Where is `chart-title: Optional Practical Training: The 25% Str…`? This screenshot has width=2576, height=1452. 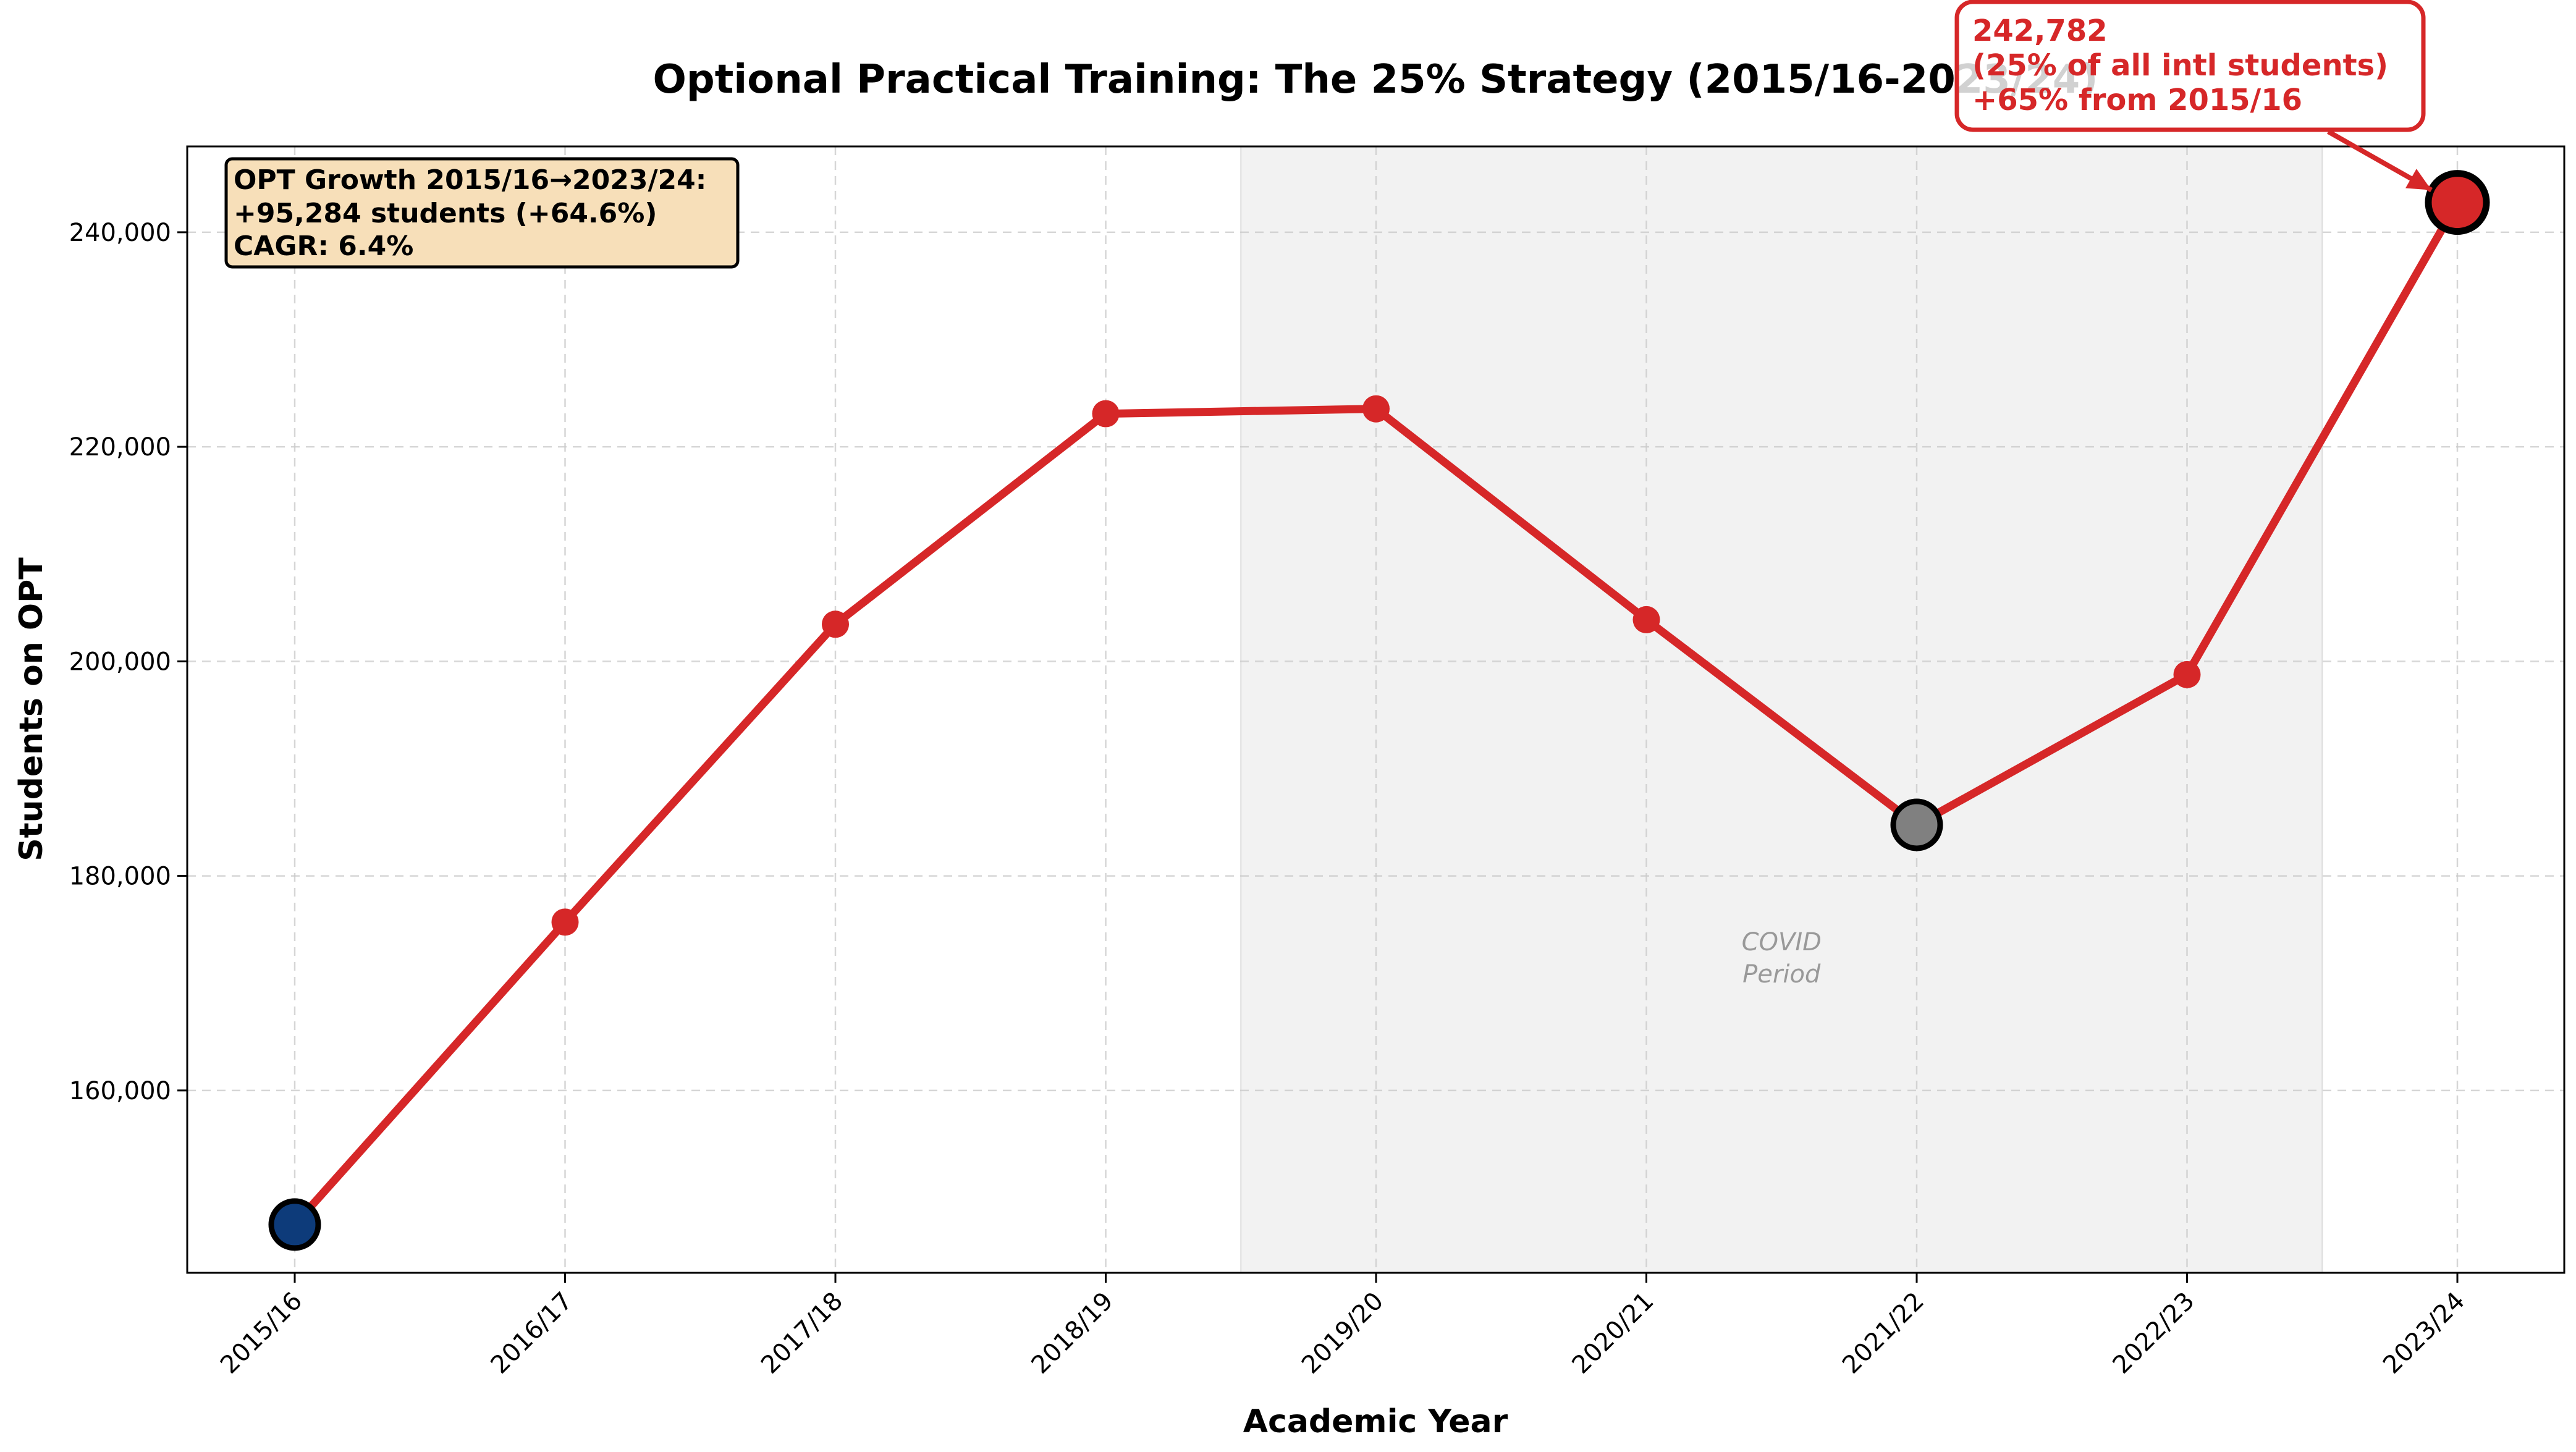
chart-title: Optional Practical Training: The 25% Str… is located at coordinates (1375, 80).